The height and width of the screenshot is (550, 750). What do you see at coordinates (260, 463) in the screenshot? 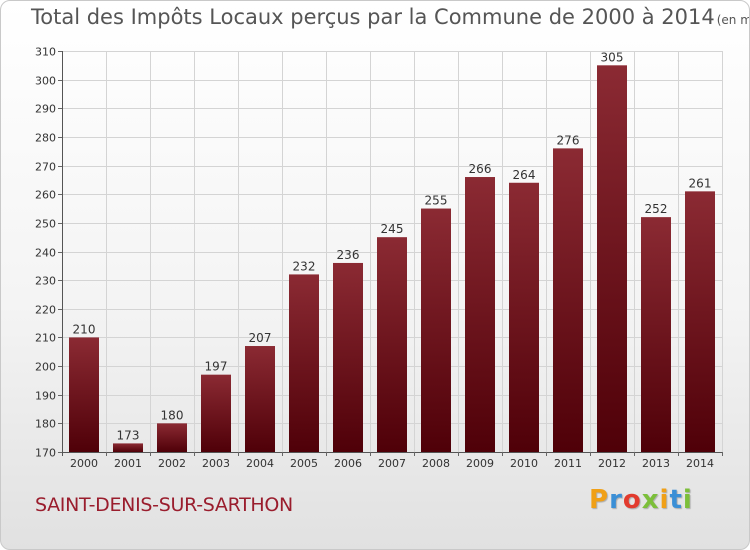
I see `x-tick-label: 2004` at bounding box center [260, 463].